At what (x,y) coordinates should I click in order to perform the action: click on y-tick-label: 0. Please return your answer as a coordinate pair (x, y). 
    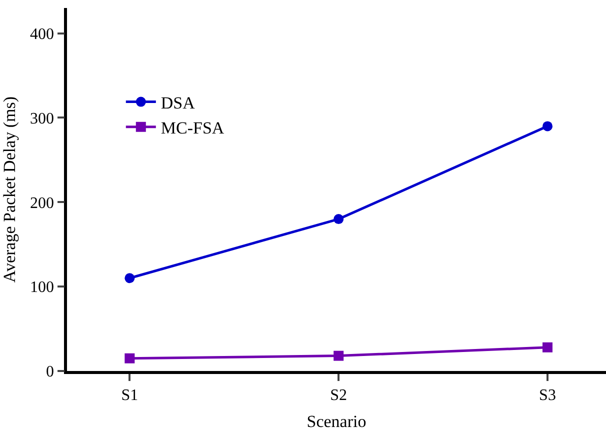
    Looking at the image, I should click on (50, 372).